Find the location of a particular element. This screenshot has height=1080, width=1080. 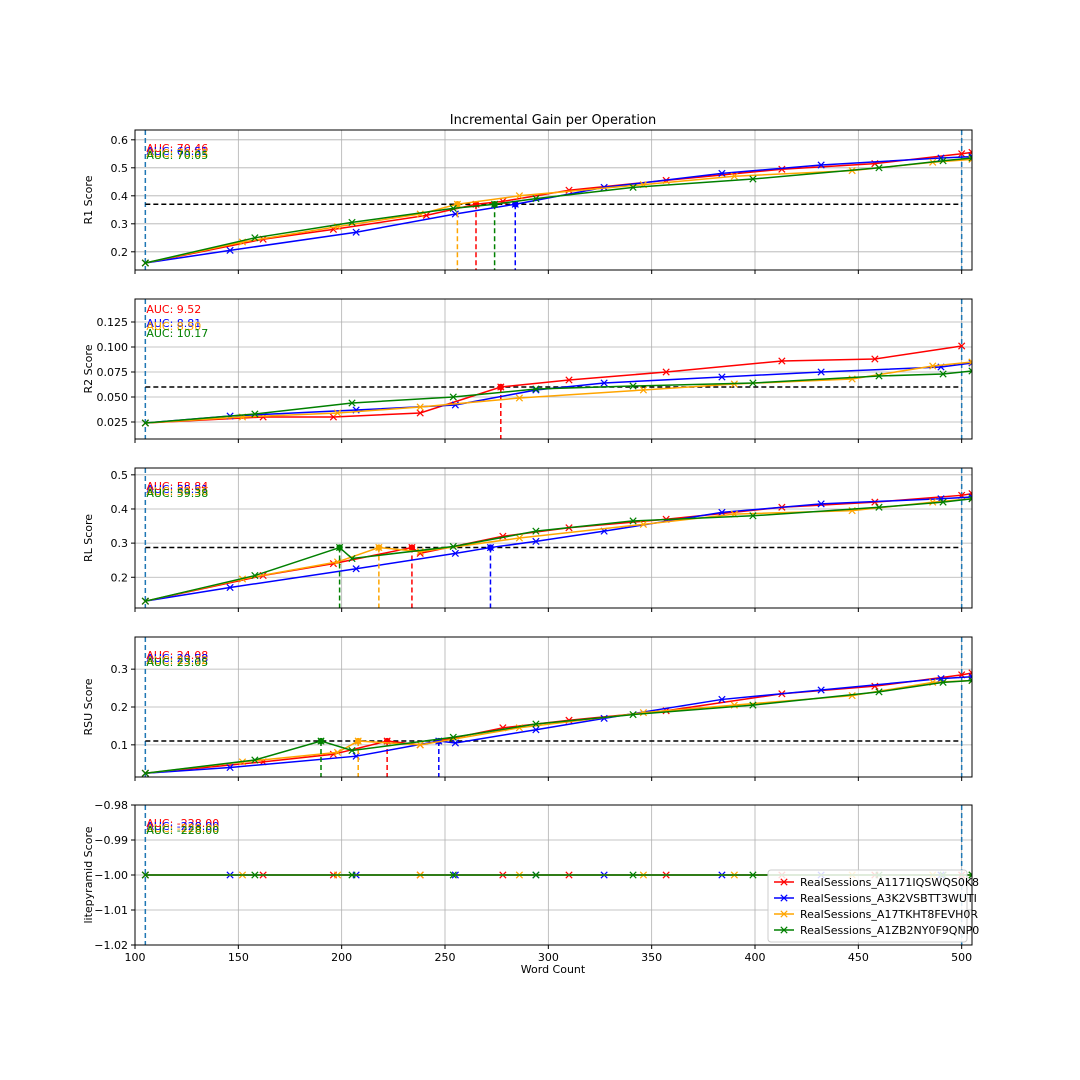

auc-label-green: AUC: 59.38 is located at coordinates (177, 493).